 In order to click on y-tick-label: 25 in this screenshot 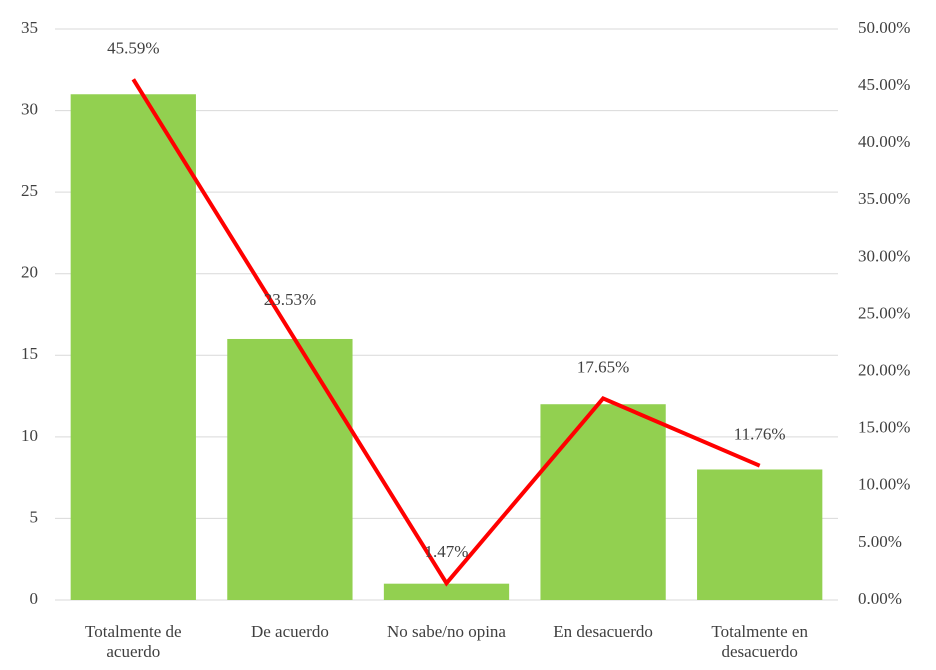, I will do `click(29, 190)`.